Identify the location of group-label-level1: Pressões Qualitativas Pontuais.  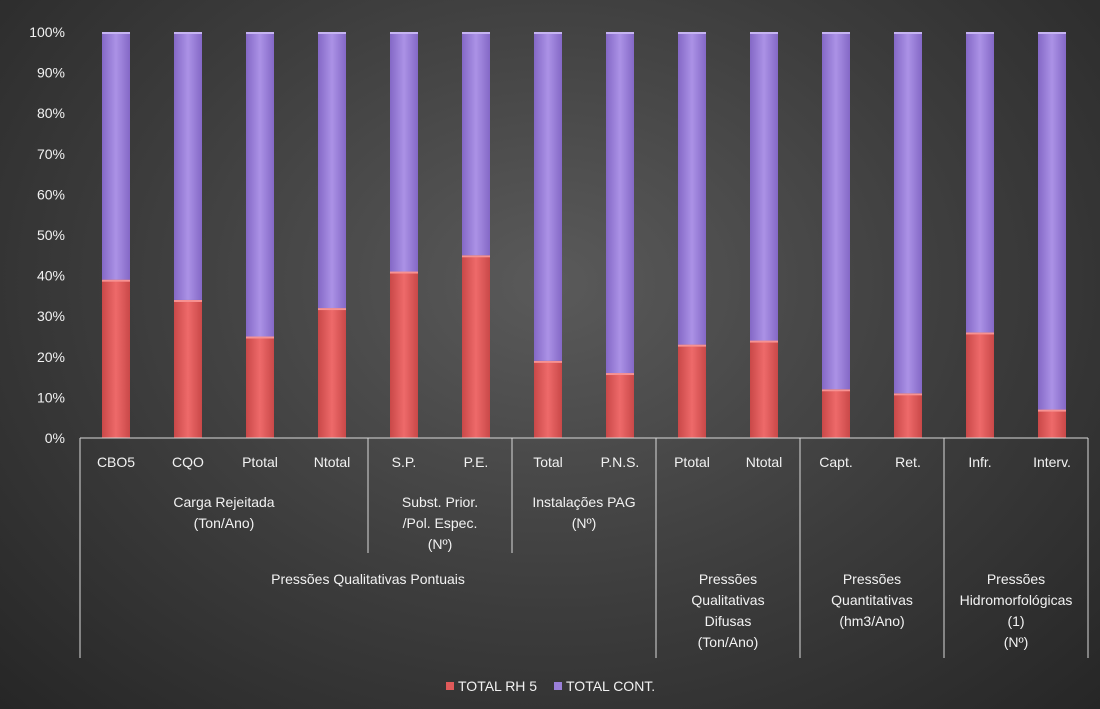
(368, 579).